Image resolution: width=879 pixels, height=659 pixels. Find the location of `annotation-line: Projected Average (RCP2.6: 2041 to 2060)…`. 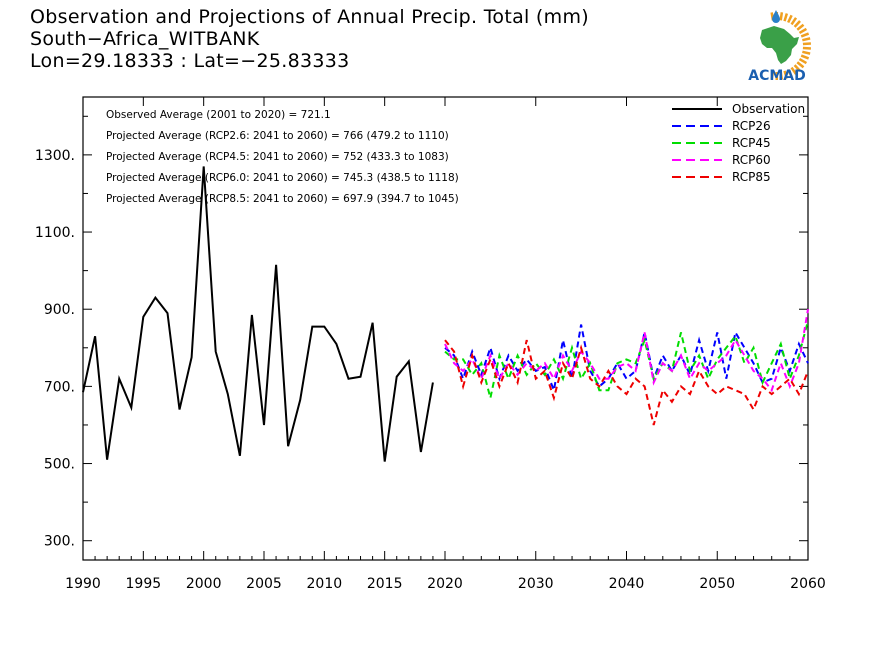

annotation-line: Projected Average (RCP2.6: 2041 to 2060)… is located at coordinates (277, 136).